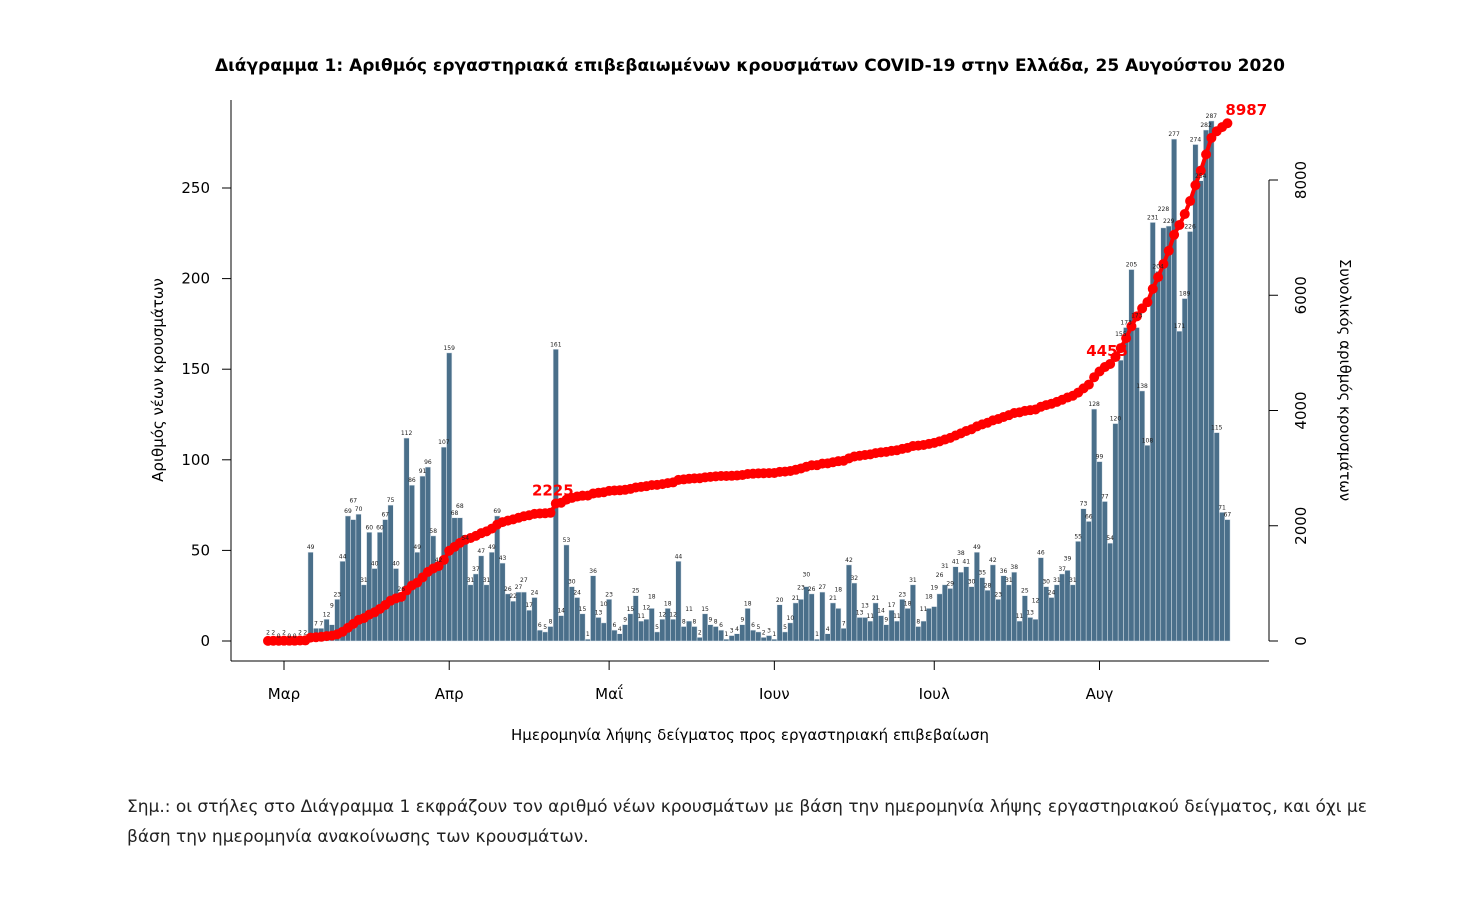  Describe the element at coordinates (961, 553) in the screenshot. I see `bar-label: 38` at that location.